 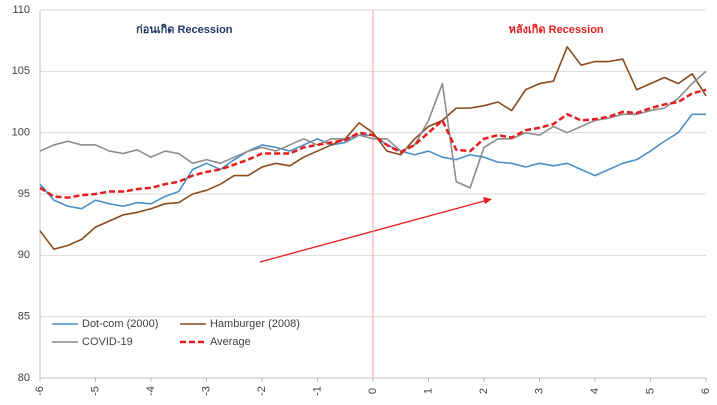 I want to click on x-tick-label: 4, so click(x=595, y=391).